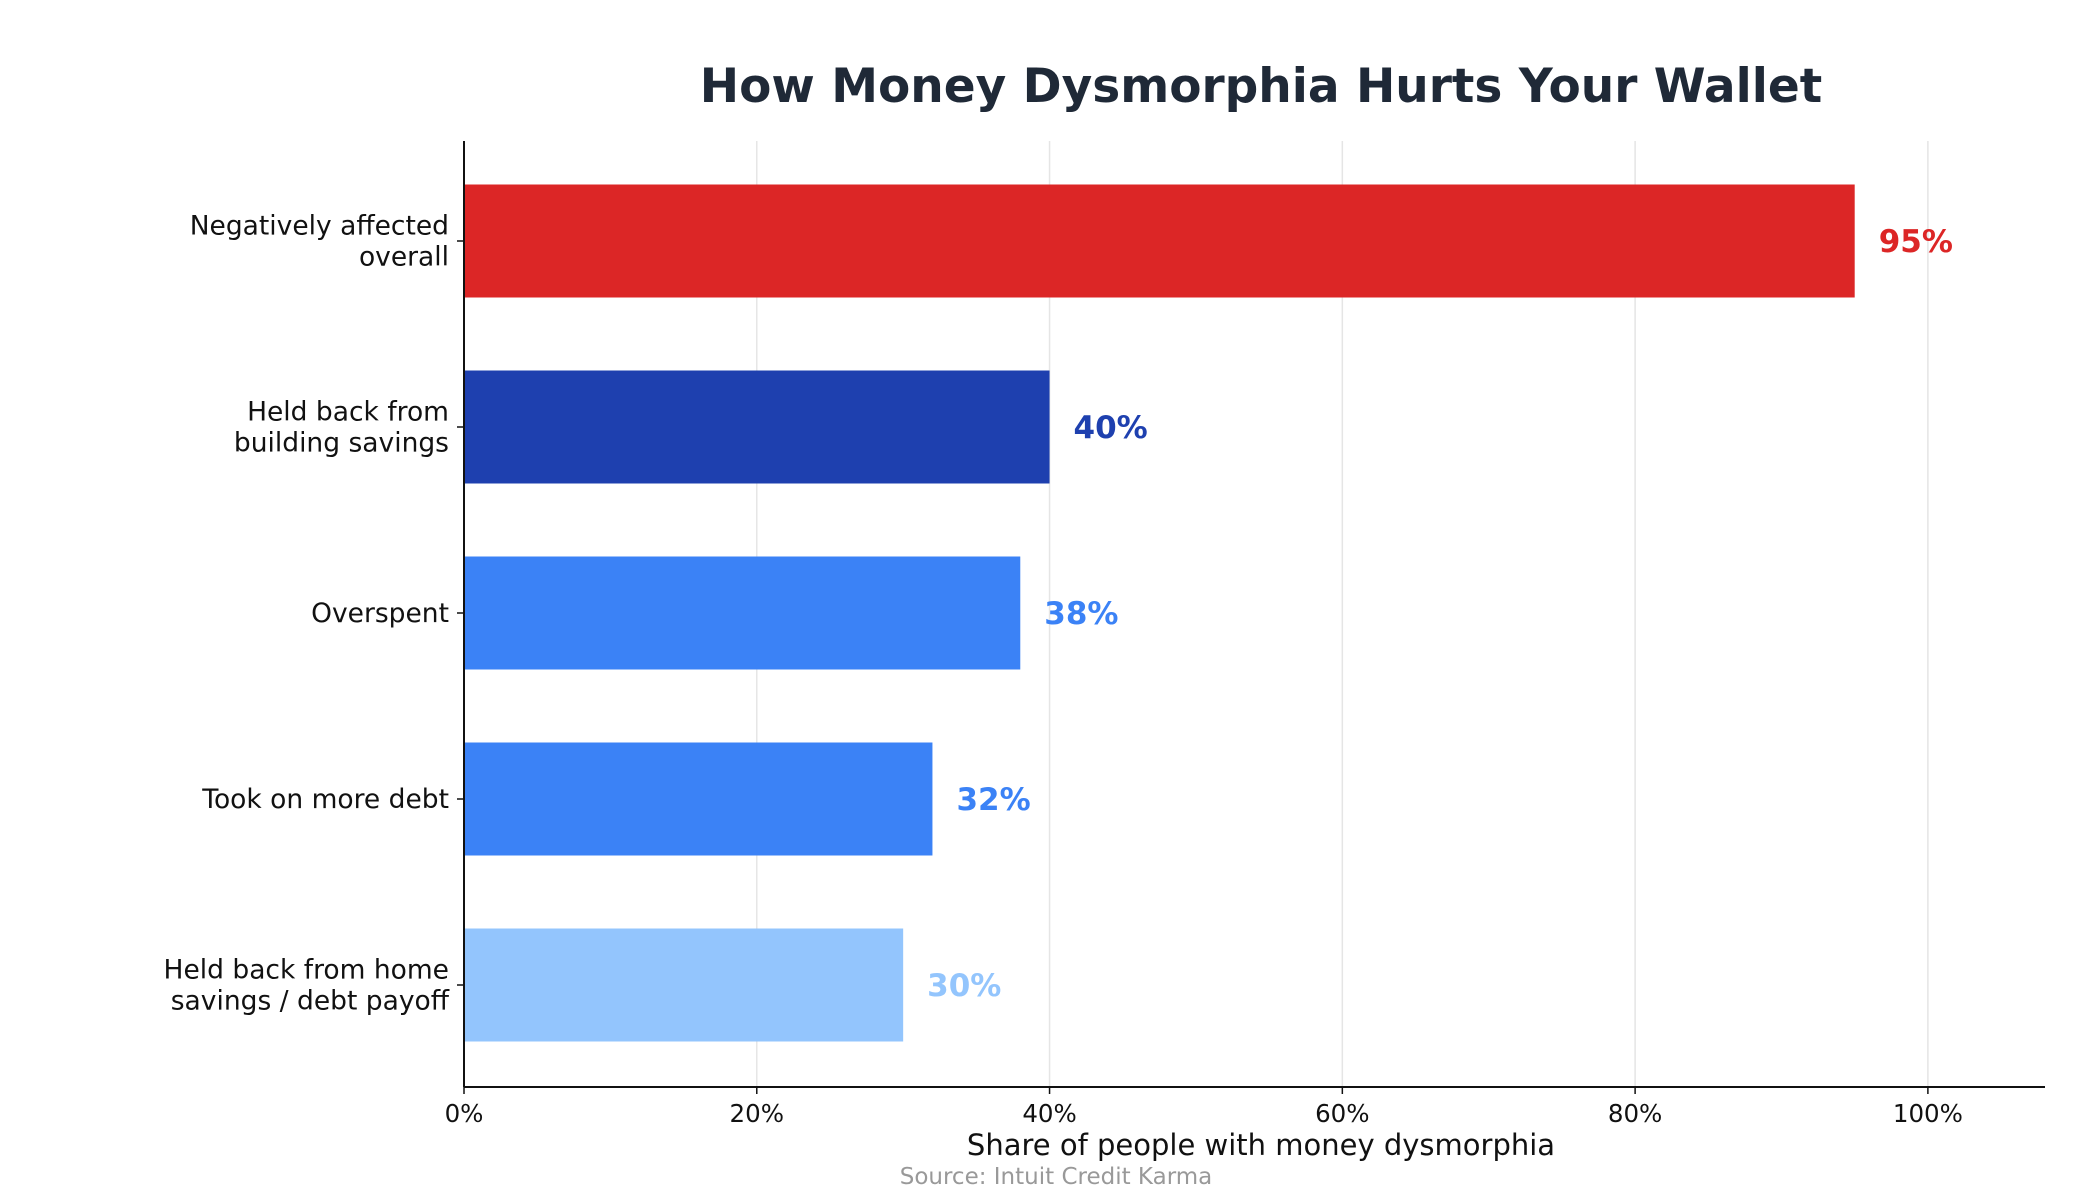 The image size is (2100, 1204). I want to click on category-label: Held back from building savings, so click(341, 428).